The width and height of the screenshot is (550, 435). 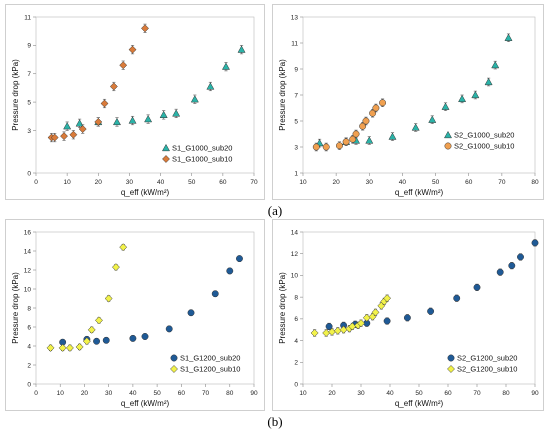 What do you see at coordinates (174, 369) in the screenshot?
I see `legend-marker-s1-g1200-sub10` at bounding box center [174, 369].